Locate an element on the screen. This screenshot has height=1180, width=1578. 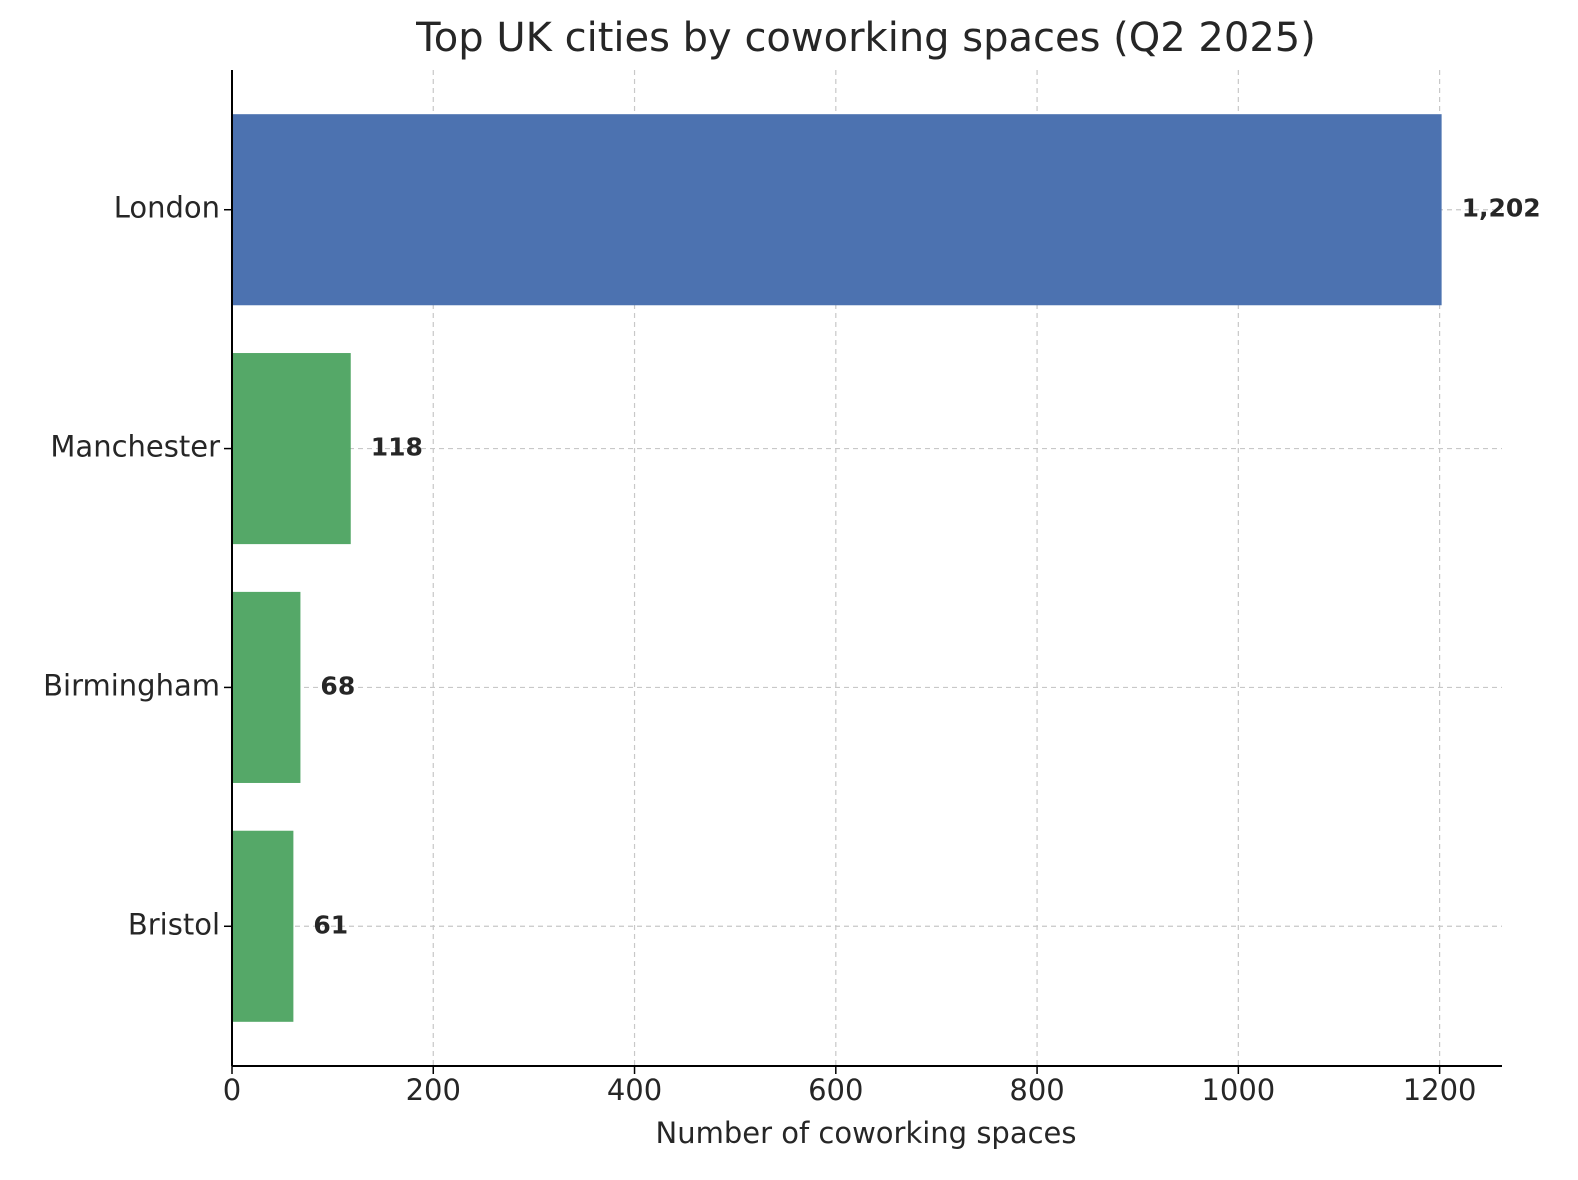
value-label: 1,202 is located at coordinates (1501, 208).